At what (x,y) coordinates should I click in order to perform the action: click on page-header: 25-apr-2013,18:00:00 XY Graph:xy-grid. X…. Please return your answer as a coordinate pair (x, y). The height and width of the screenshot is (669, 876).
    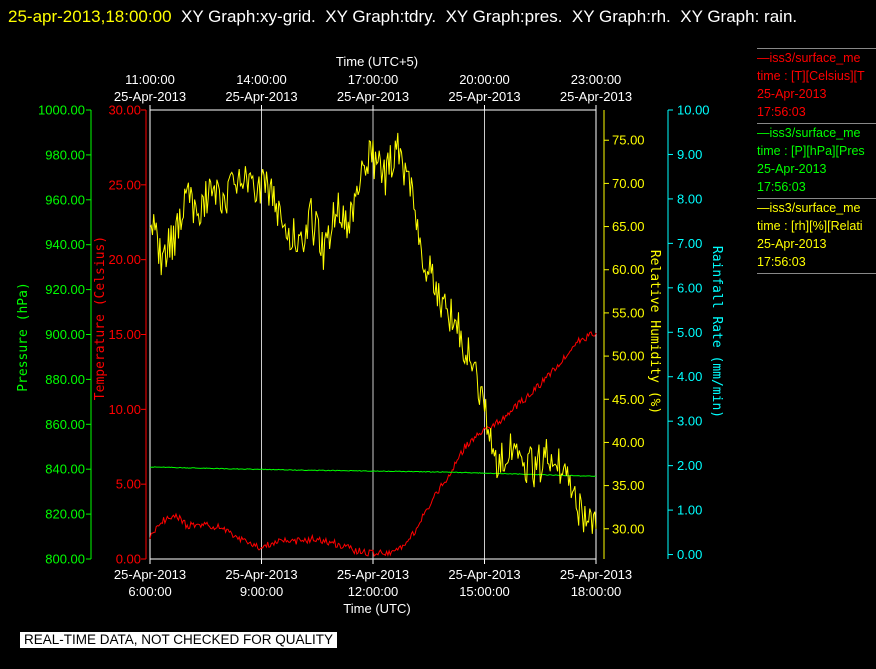
    Looking at the image, I should click on (433, 17).